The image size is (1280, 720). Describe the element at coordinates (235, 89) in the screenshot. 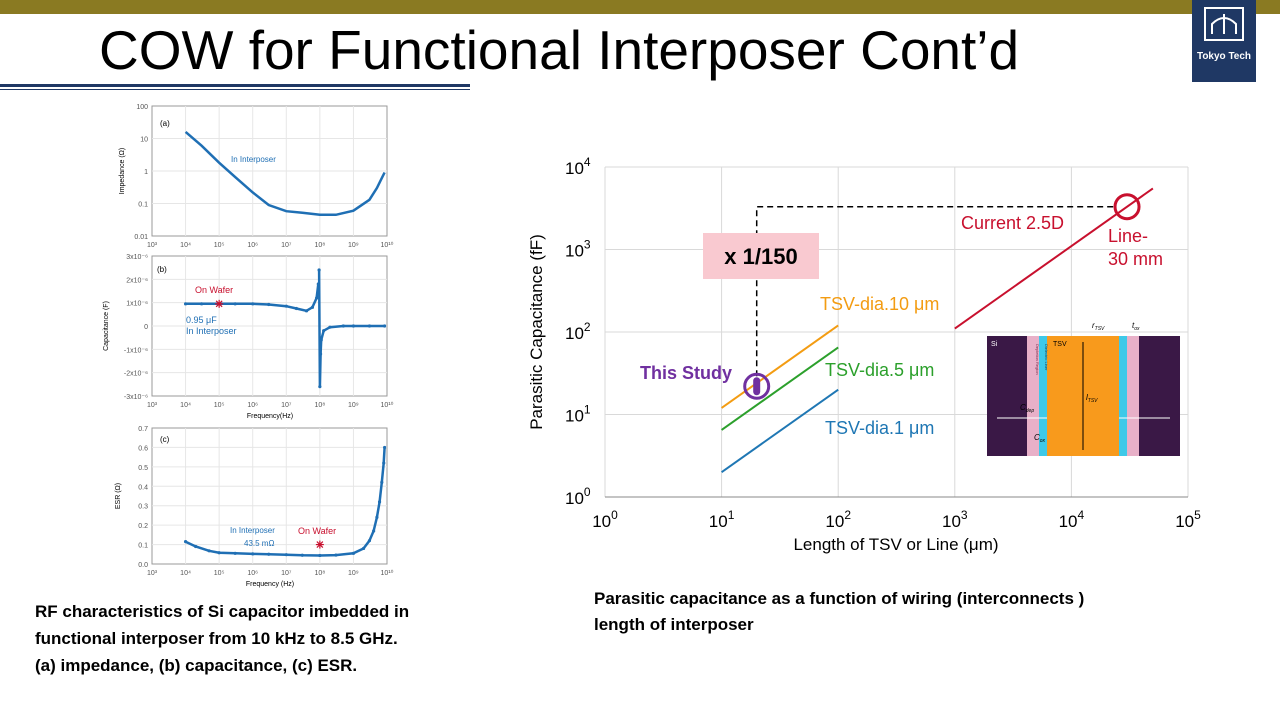

I see `title-underline-thin` at that location.